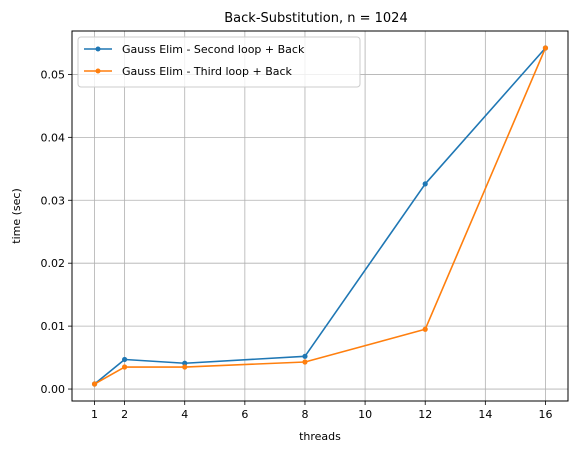 This screenshot has width=576, height=453. Describe the element at coordinates (53, 263) in the screenshot. I see `y-tick-label: 0.02` at that location.